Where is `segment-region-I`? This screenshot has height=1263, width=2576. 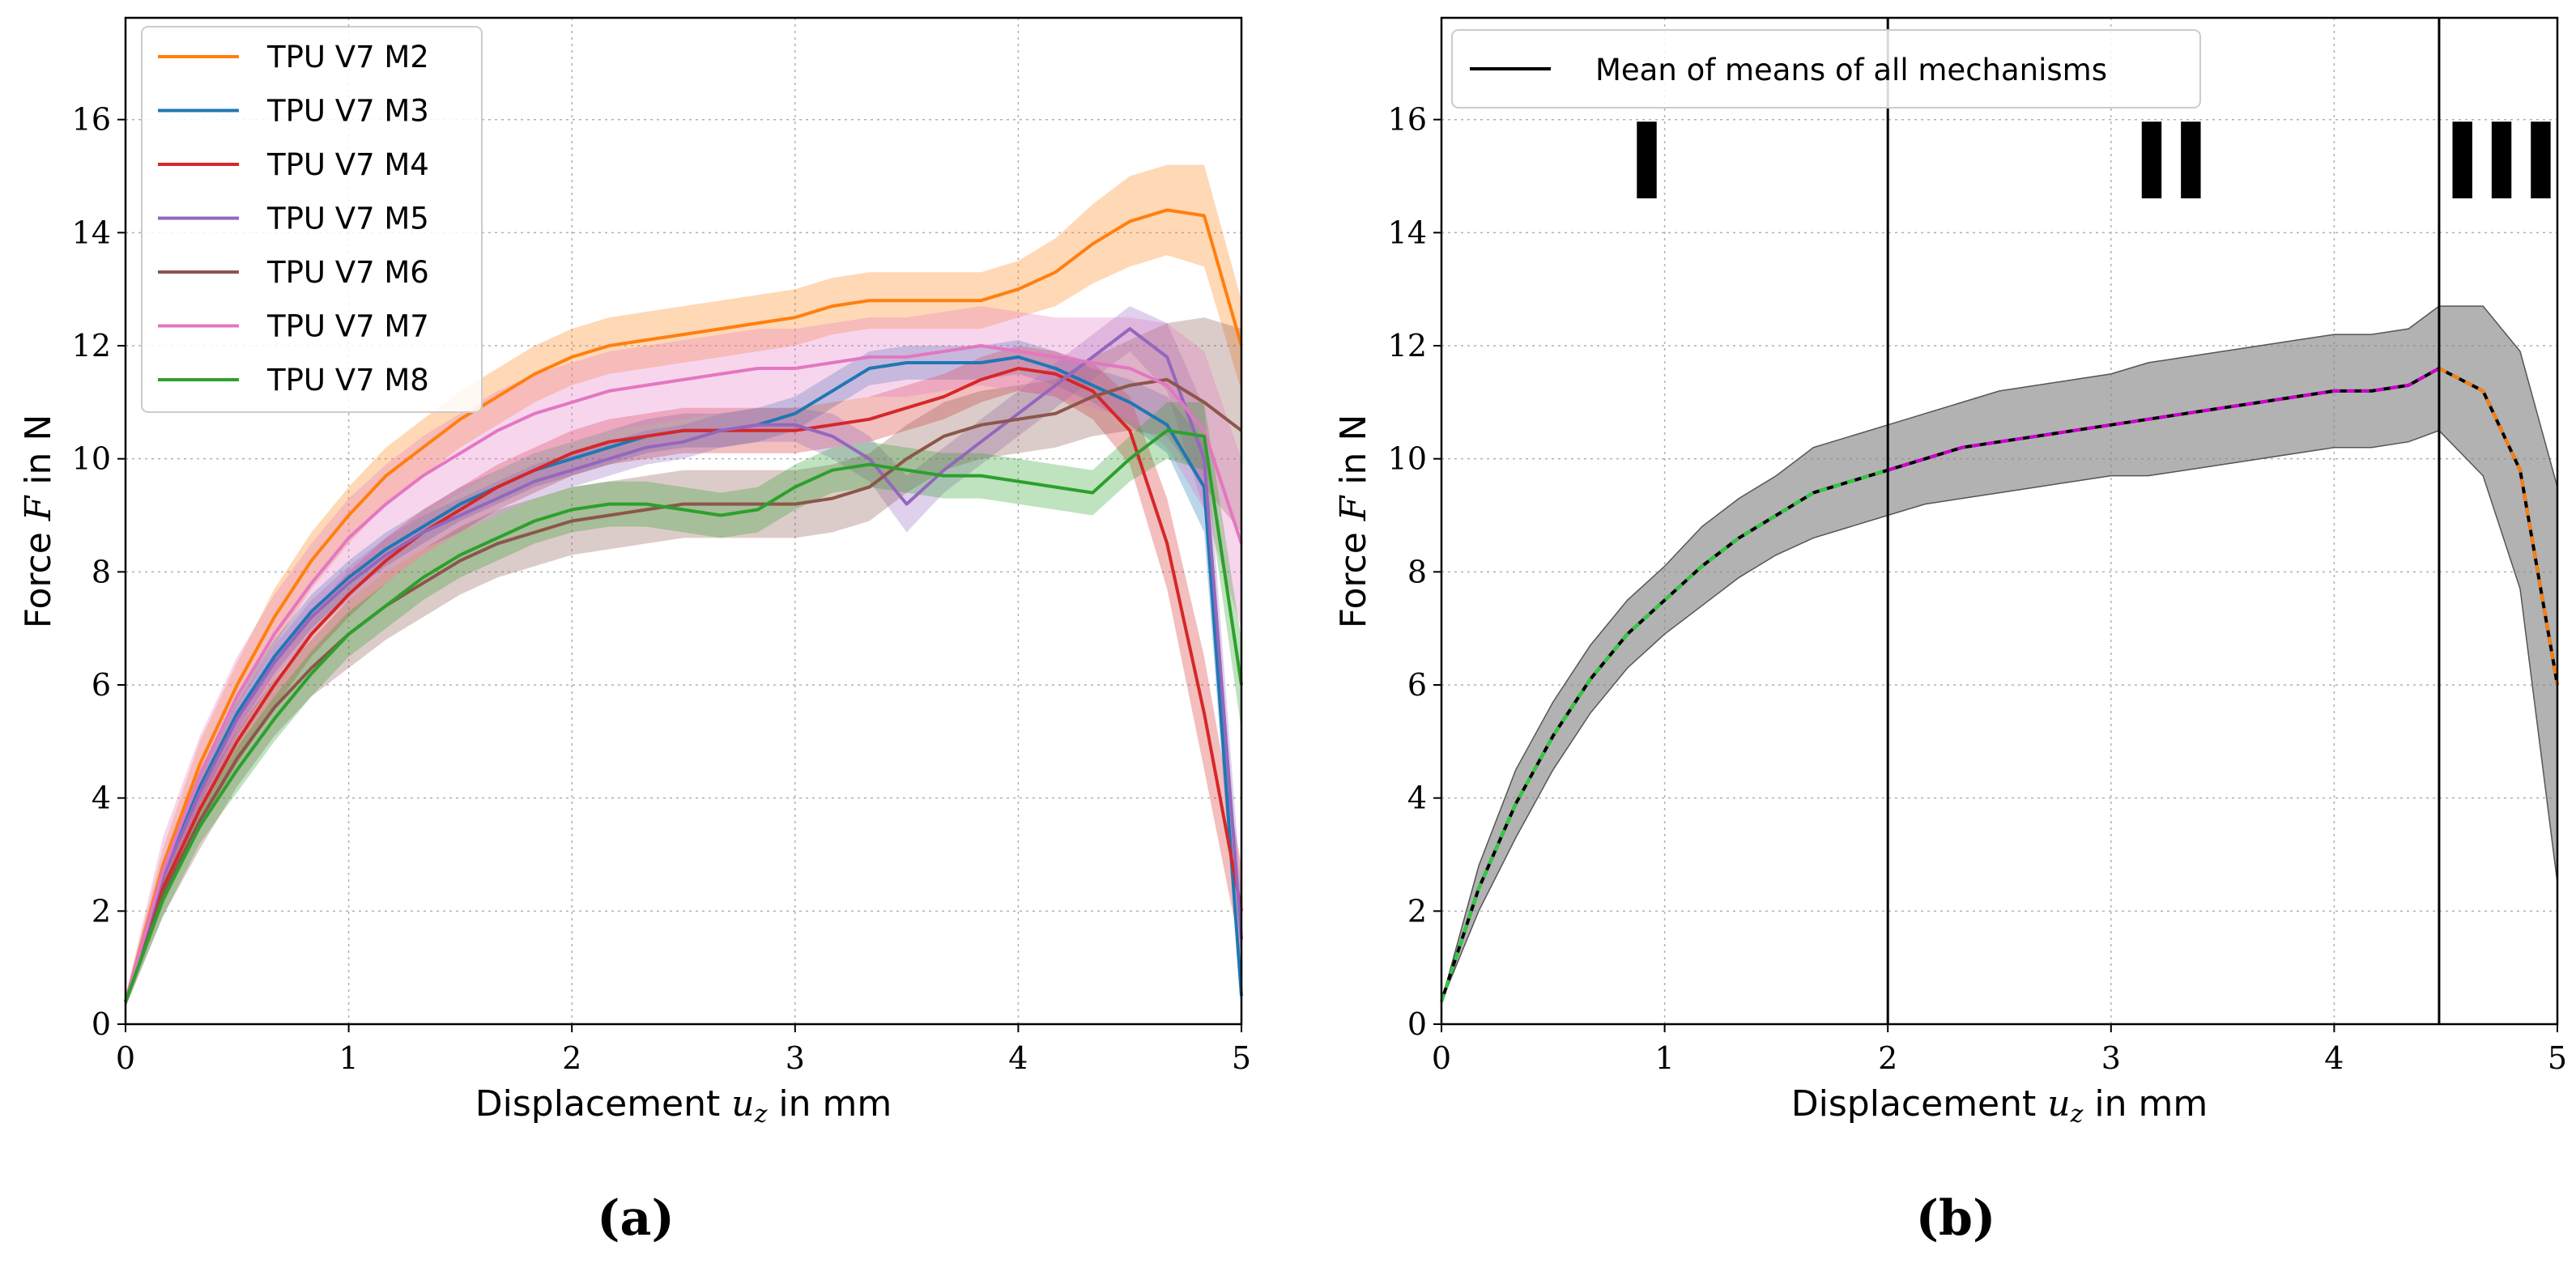 segment-region-I is located at coordinates (1664, 735).